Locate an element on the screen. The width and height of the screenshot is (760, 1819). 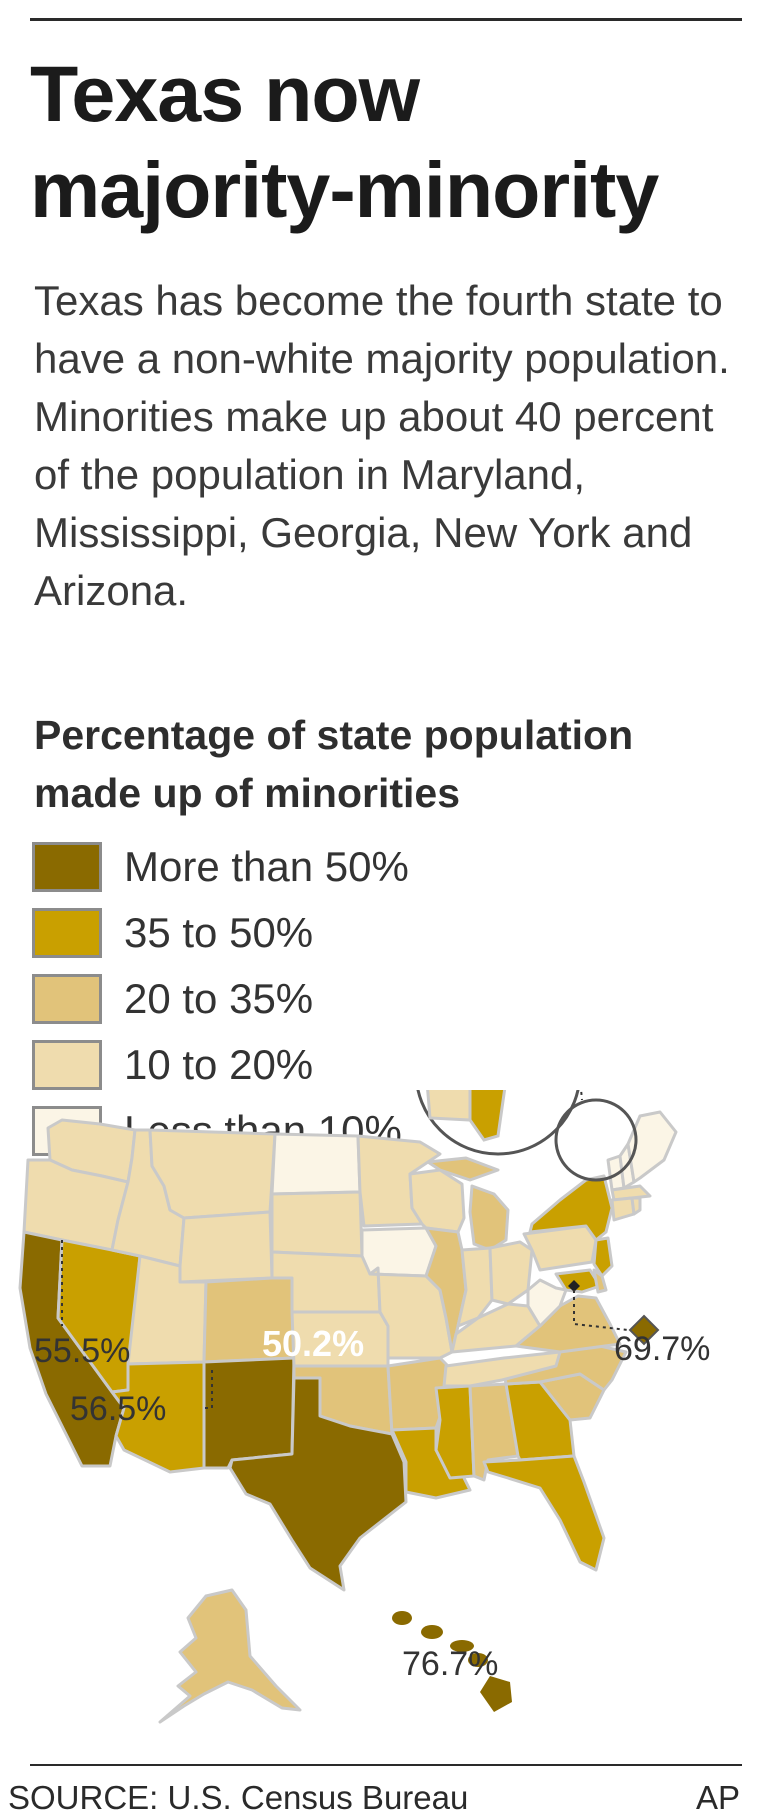
state-south-dakota is located at coordinates (317, 1224).